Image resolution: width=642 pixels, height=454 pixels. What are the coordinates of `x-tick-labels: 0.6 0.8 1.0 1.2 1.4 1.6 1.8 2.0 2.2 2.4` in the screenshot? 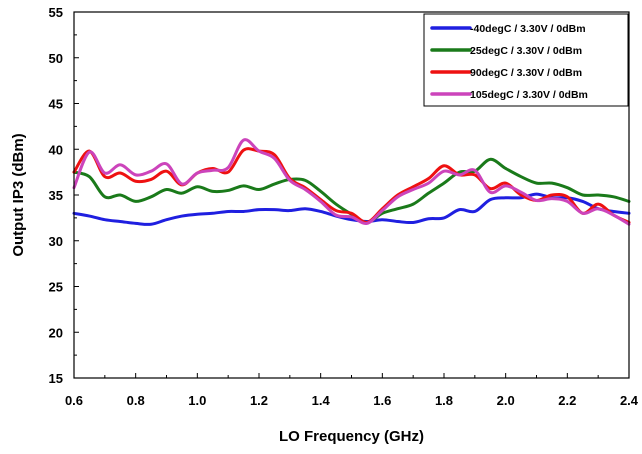 It's located at (352, 400).